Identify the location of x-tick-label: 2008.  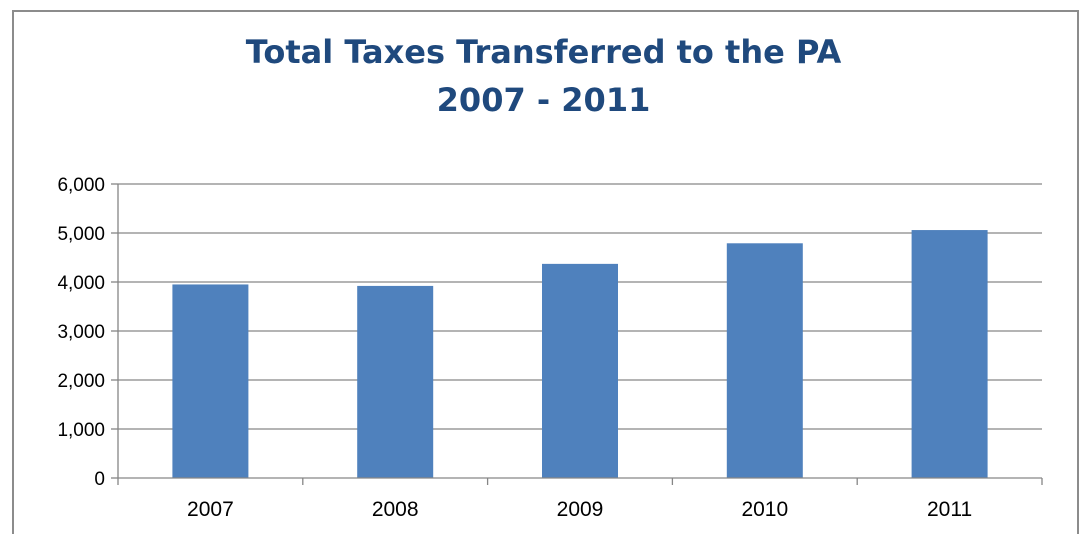
(395, 509).